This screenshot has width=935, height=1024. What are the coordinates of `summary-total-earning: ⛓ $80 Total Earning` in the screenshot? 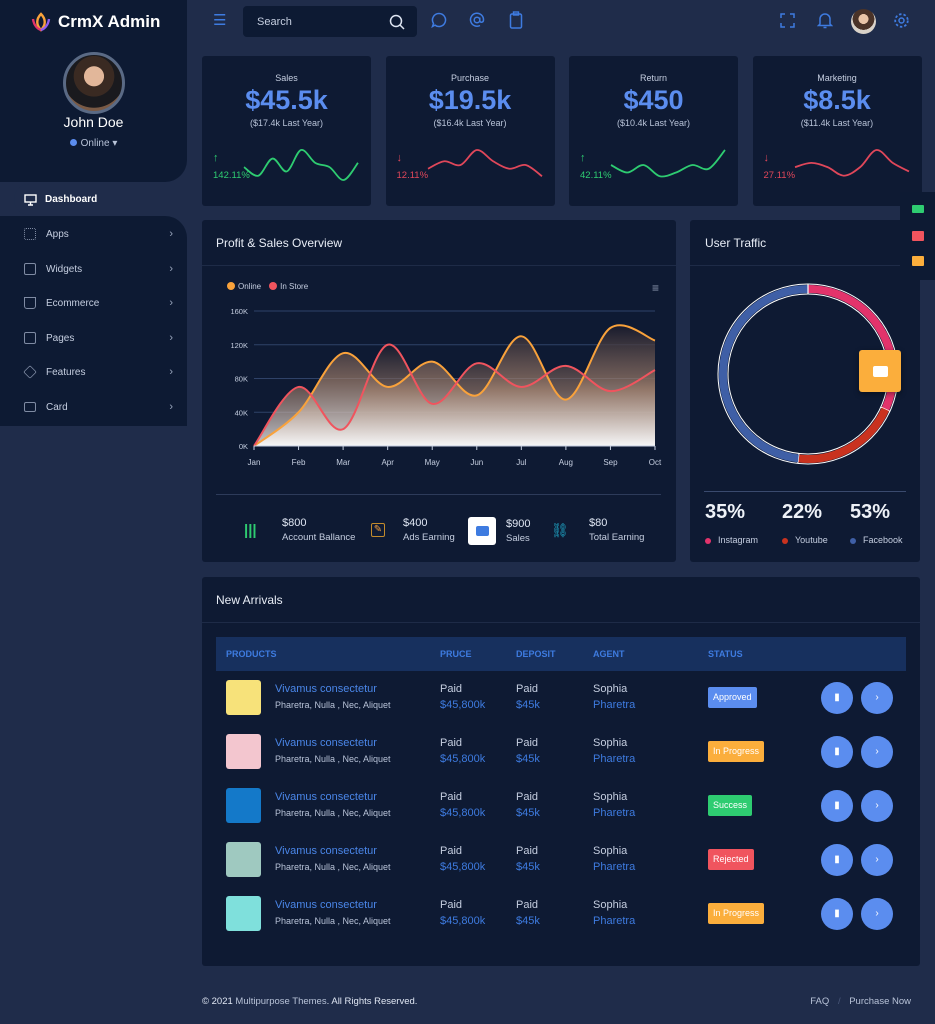 It's located at (597, 530).